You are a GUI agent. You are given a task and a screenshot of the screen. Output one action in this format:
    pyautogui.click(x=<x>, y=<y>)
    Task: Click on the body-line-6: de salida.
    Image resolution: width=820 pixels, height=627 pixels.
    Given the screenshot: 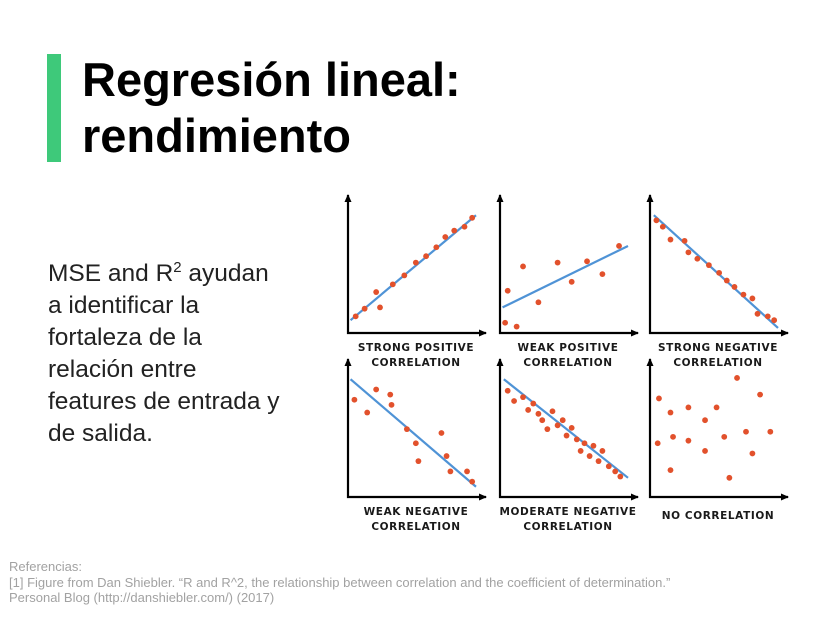 What is the action you would take?
    pyautogui.click(x=100, y=433)
    